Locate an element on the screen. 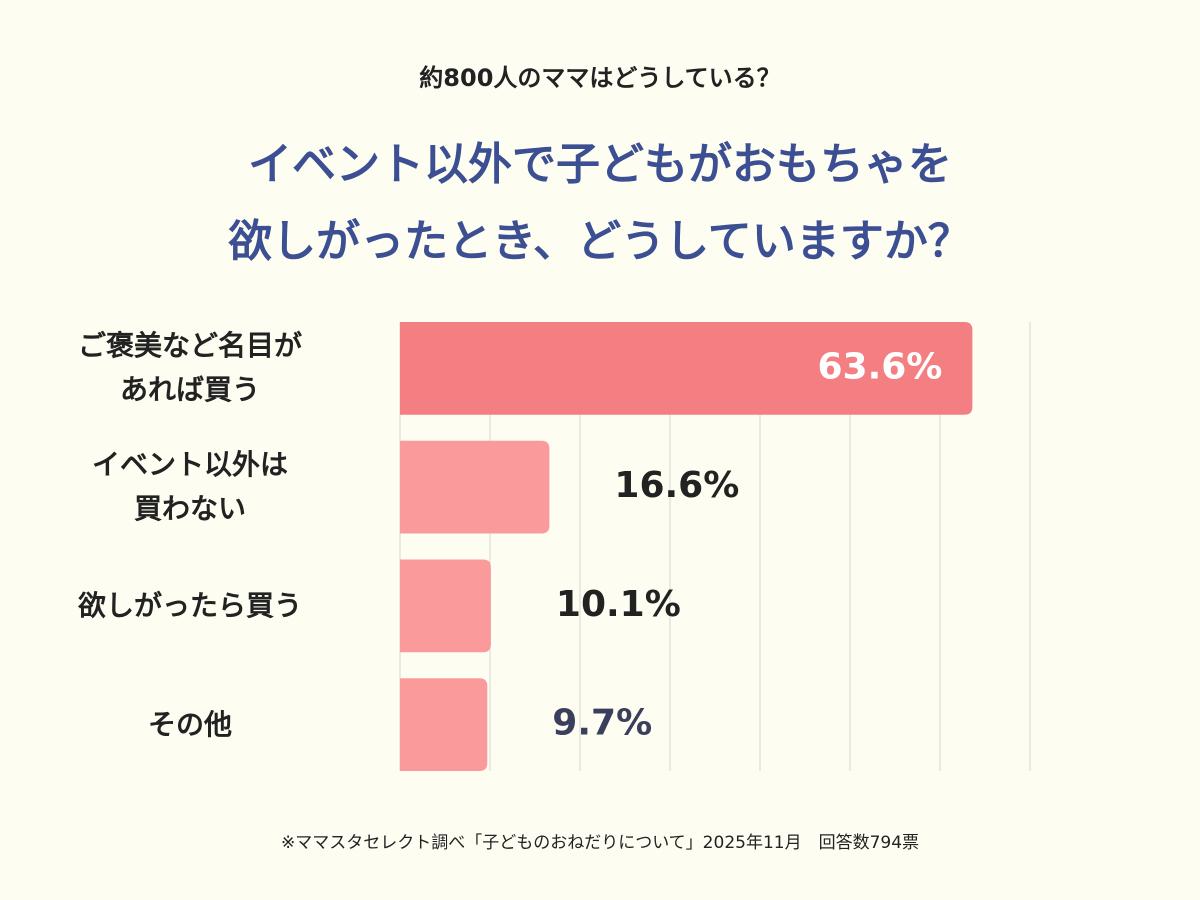  value-label: 16.6% is located at coordinates (676, 485).